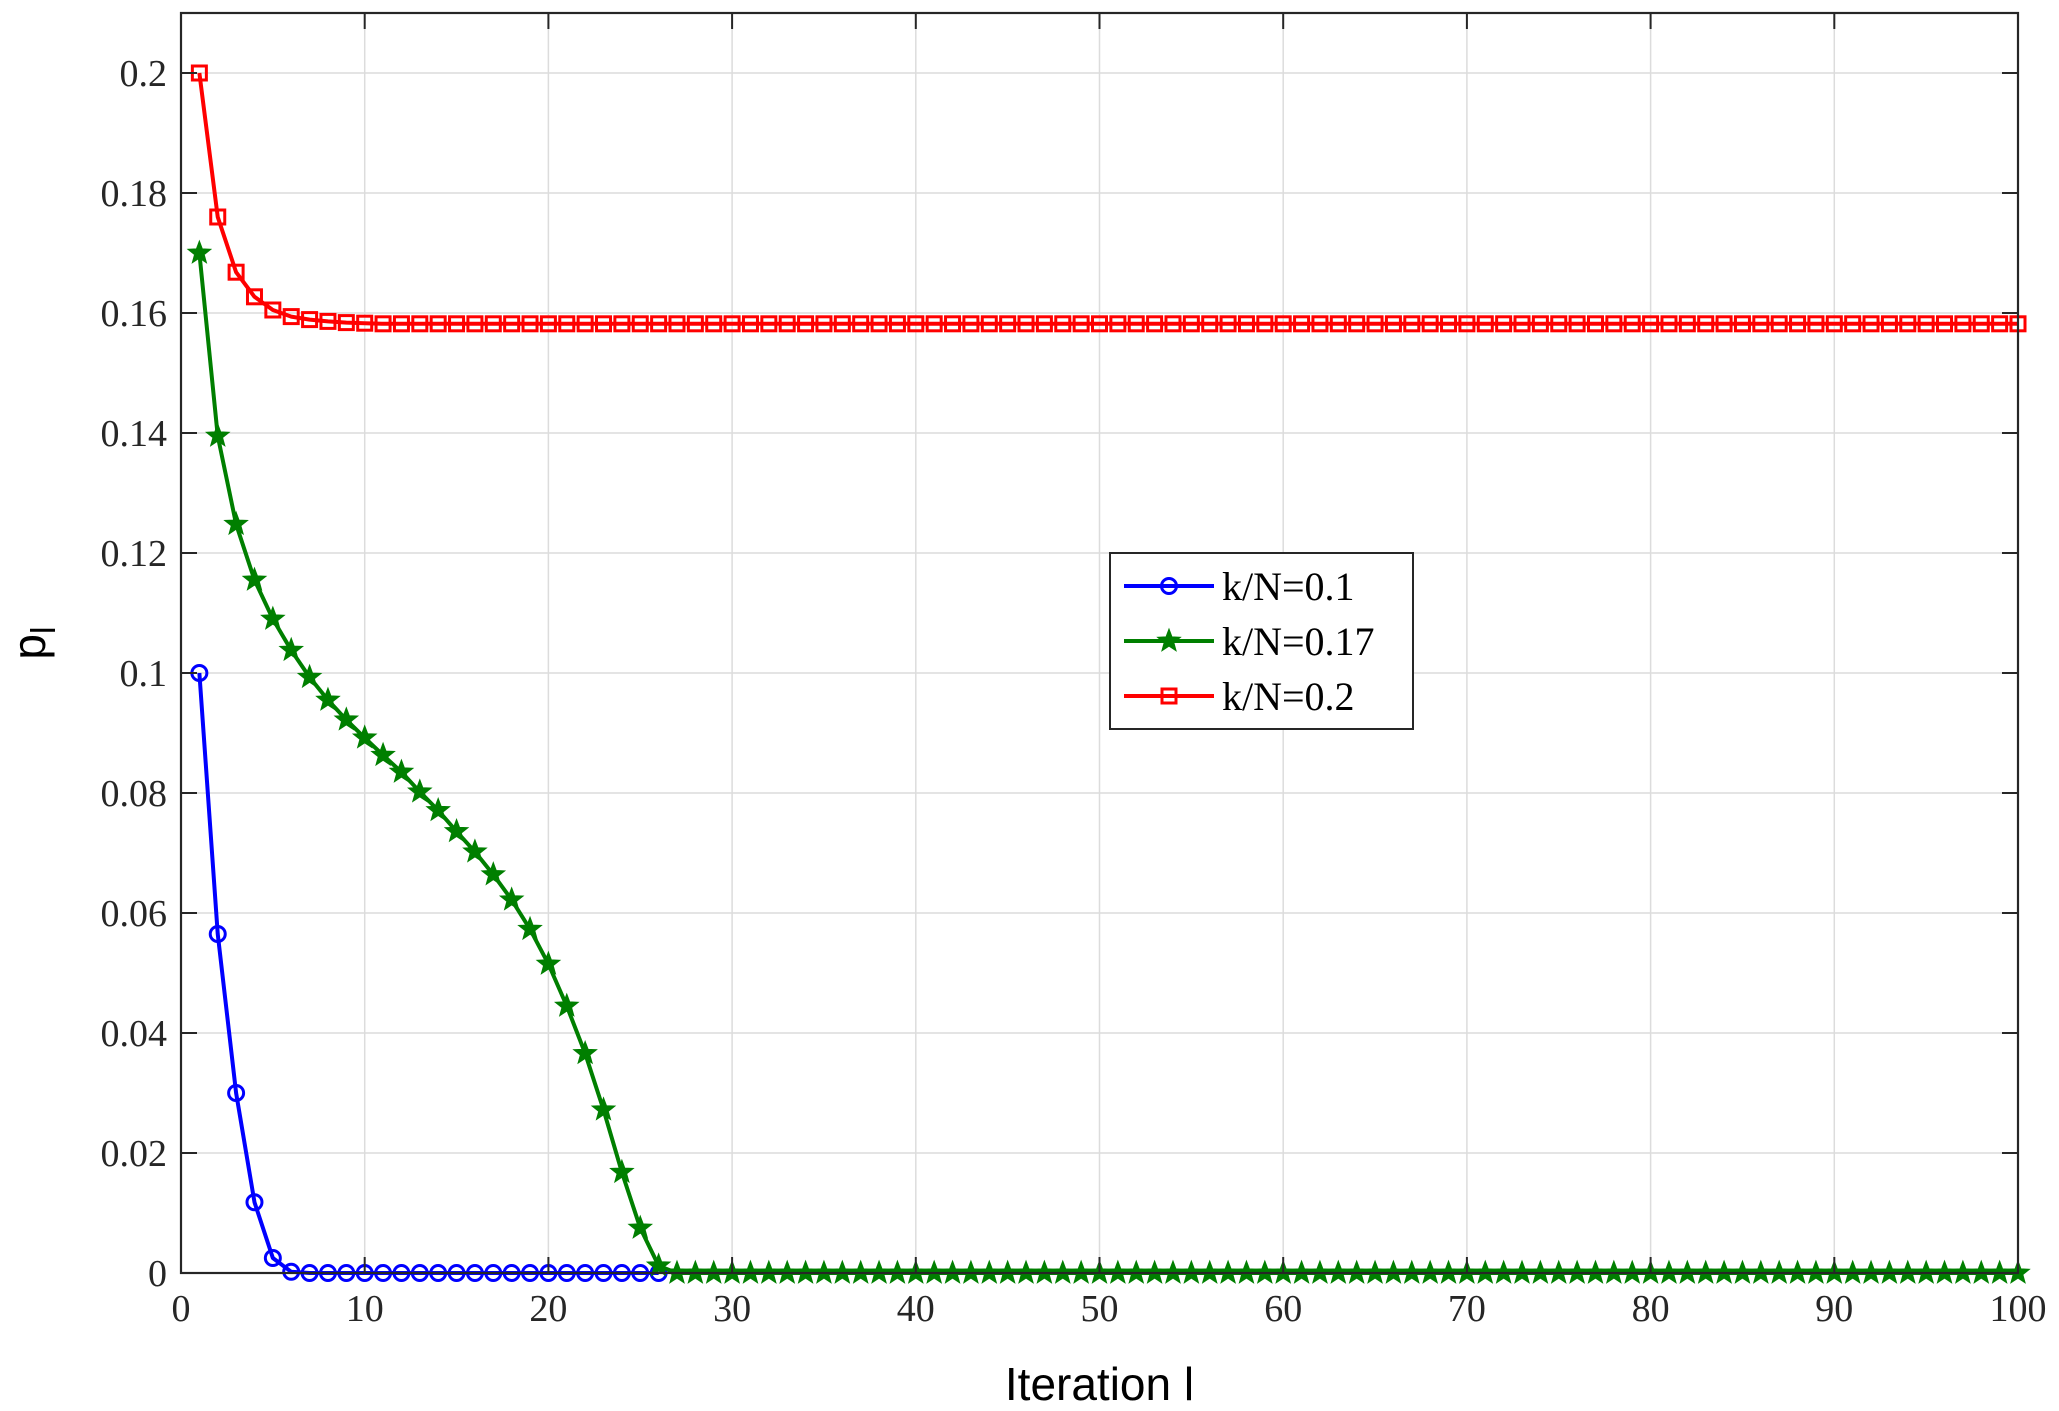  What do you see at coordinates (1834, 1309) in the screenshot?
I see `x-tick-label: 90` at bounding box center [1834, 1309].